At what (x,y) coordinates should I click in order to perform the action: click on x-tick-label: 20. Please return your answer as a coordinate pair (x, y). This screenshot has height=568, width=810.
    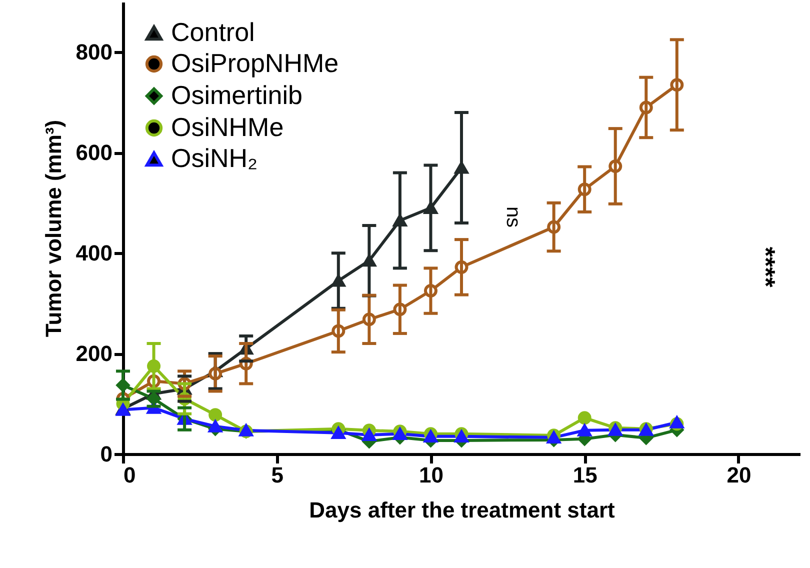
    Looking at the image, I should click on (739, 475).